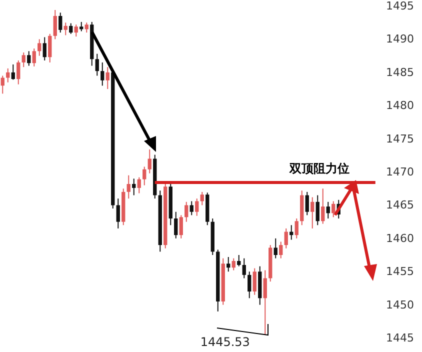 Image resolution: width=422 pixels, height=352 pixels. What do you see at coordinates (400, 6) in the screenshot?
I see `y-tick-label: 1495` at bounding box center [400, 6].